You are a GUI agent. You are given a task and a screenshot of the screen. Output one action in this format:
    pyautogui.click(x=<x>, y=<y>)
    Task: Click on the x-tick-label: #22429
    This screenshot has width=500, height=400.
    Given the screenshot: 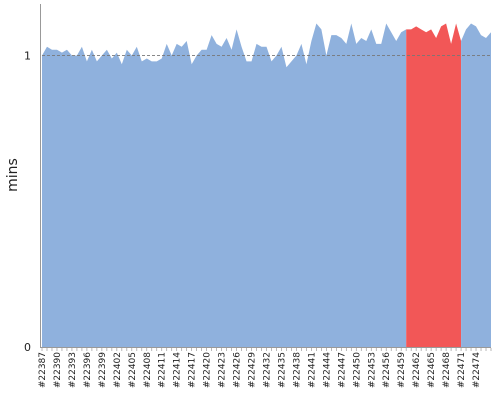 What is the action you would take?
    pyautogui.click(x=253, y=370)
    